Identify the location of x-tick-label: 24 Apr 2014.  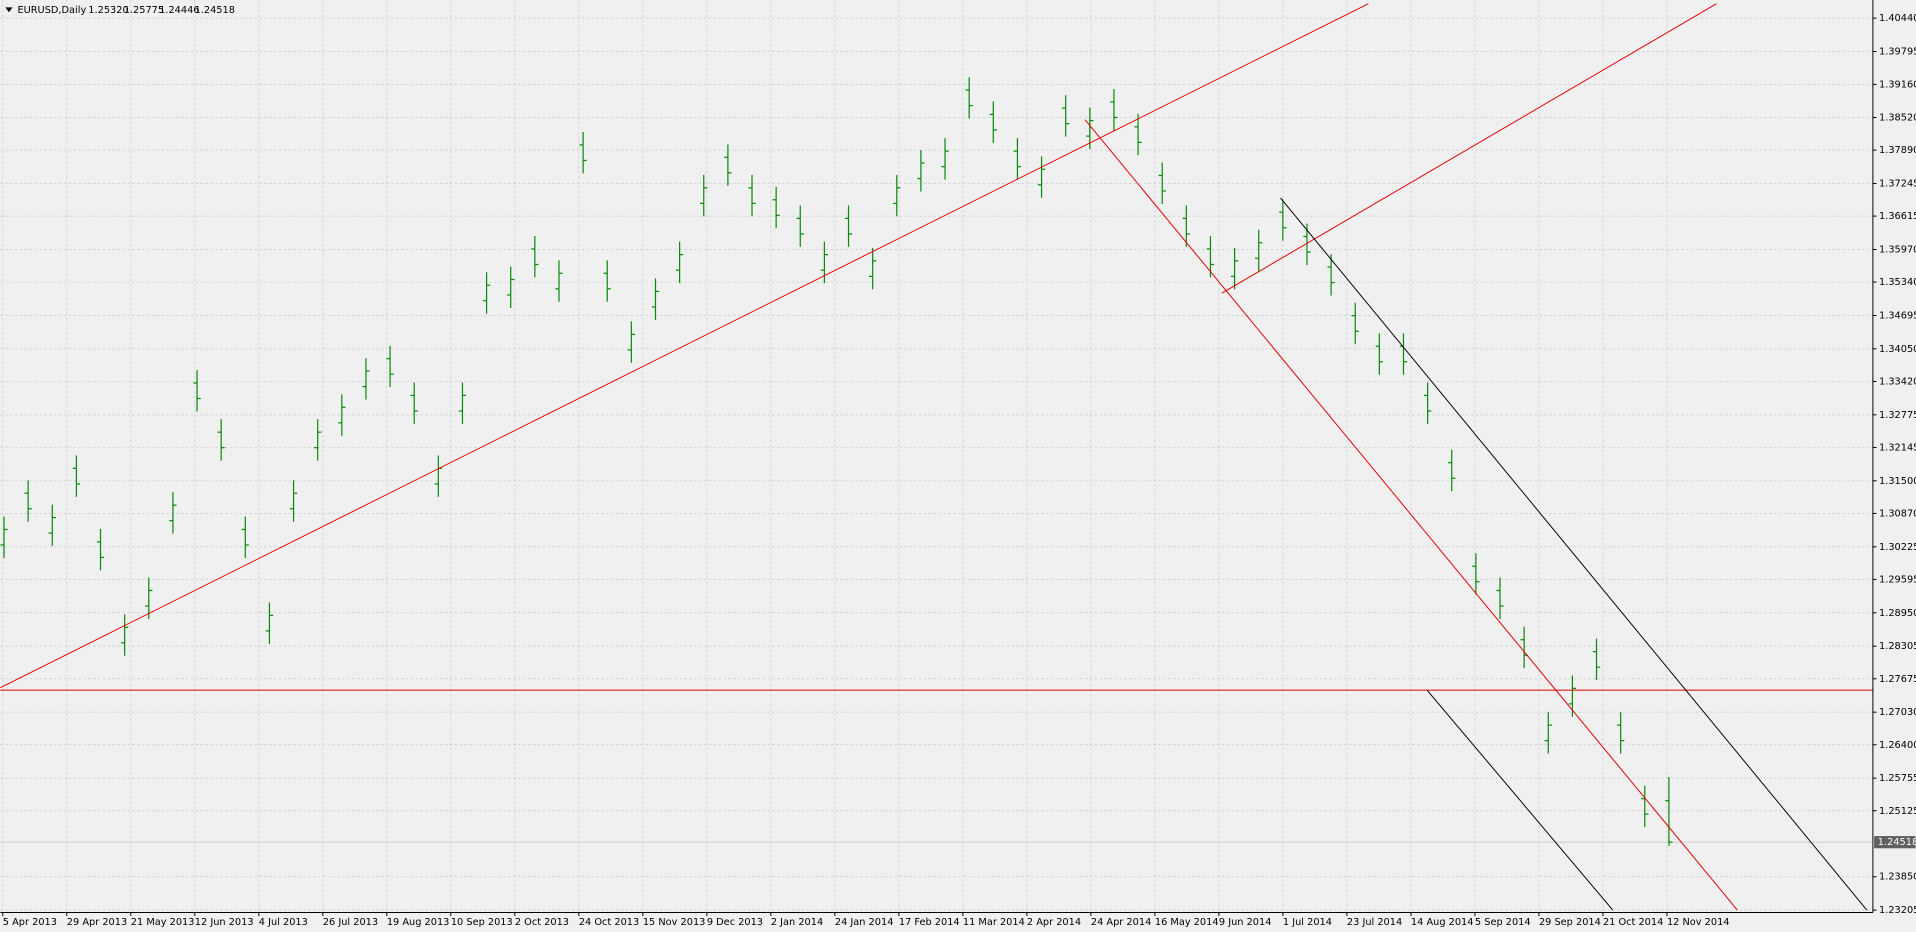
(1121, 922).